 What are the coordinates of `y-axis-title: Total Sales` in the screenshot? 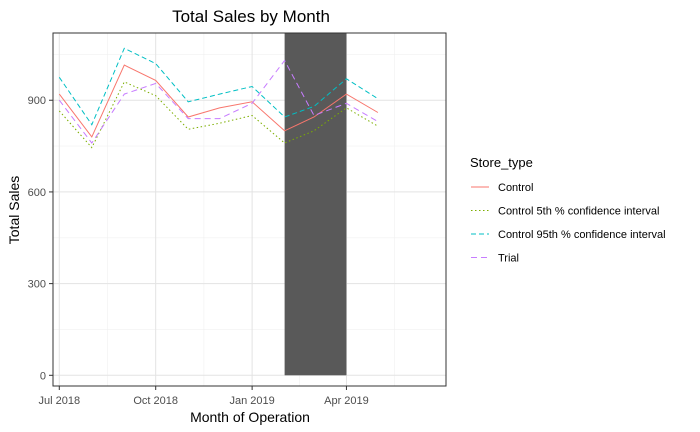 It's located at (14, 210).